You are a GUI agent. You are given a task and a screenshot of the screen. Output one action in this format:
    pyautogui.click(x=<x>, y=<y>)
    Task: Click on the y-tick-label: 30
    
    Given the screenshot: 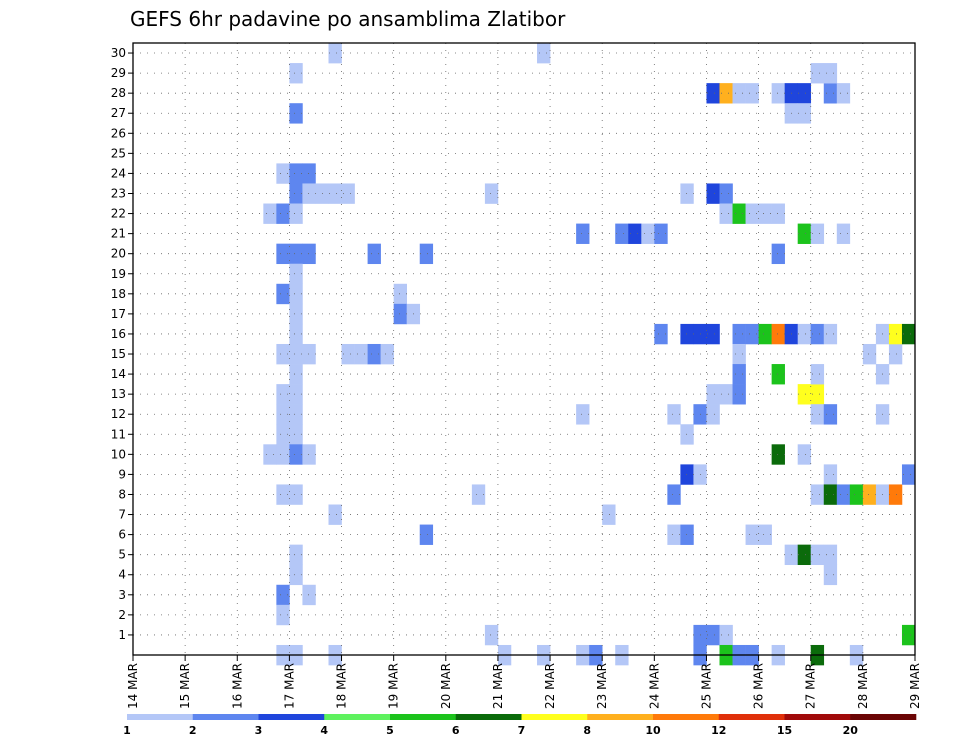 What is the action you would take?
    pyautogui.click(x=118, y=53)
    